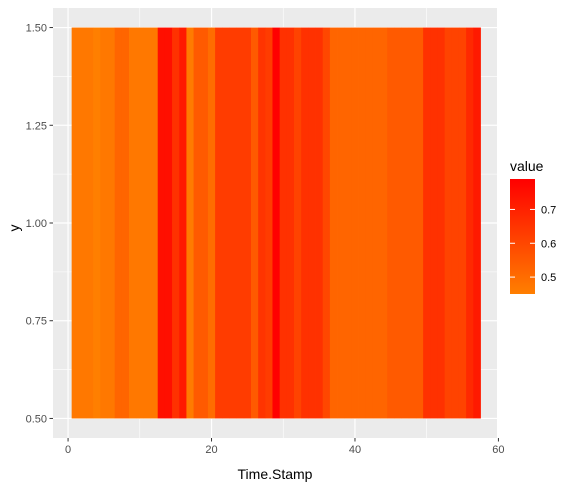  I want to click on x-axis-title: Time.Stamp, so click(275, 474).